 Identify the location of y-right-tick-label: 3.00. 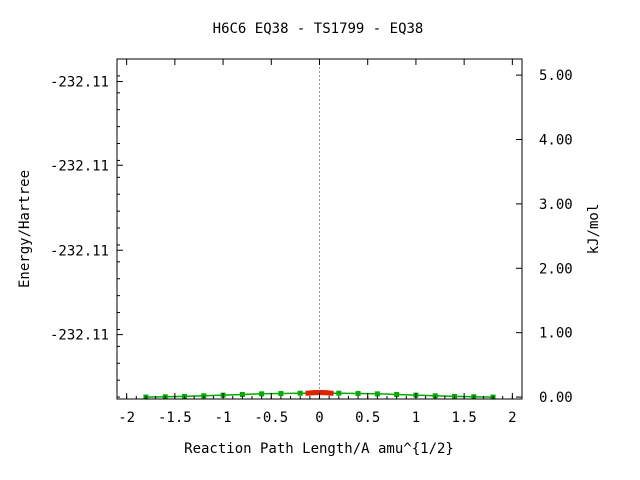
(556, 205).